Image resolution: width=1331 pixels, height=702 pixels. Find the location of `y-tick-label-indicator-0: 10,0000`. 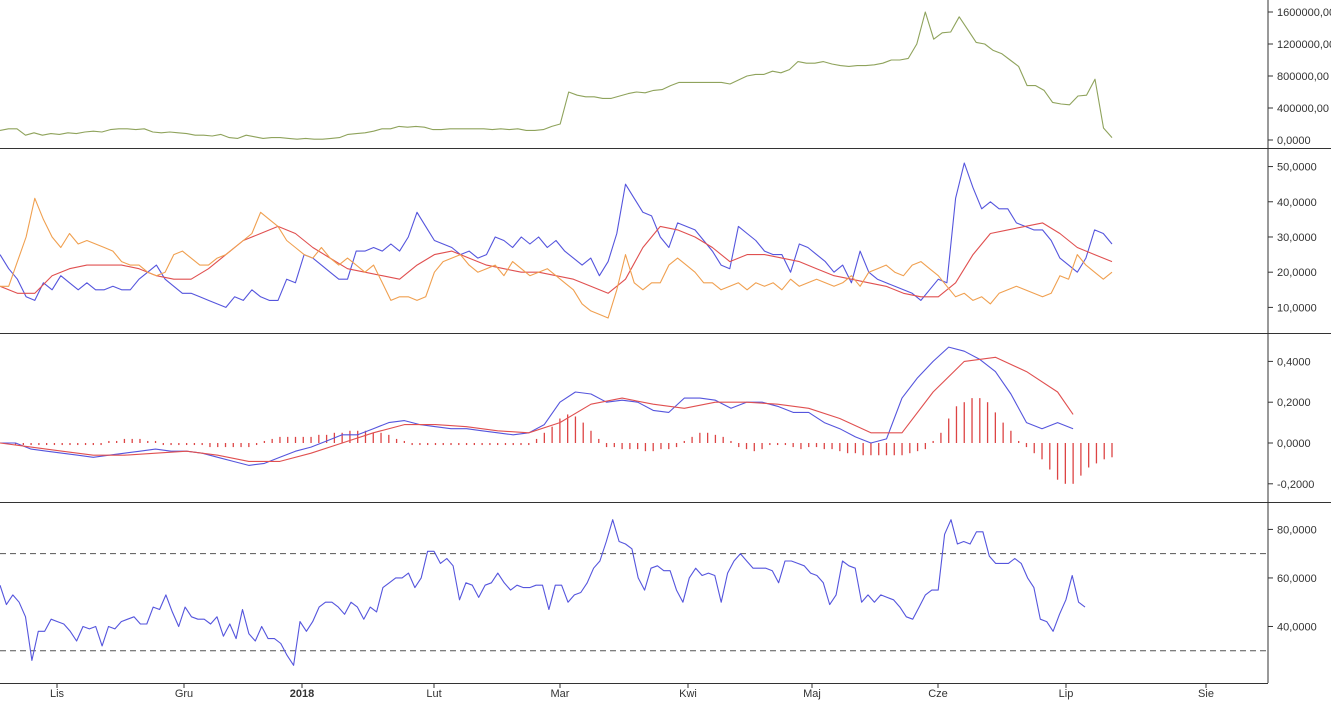

y-tick-label-indicator-0: 10,0000 is located at coordinates (1297, 308).